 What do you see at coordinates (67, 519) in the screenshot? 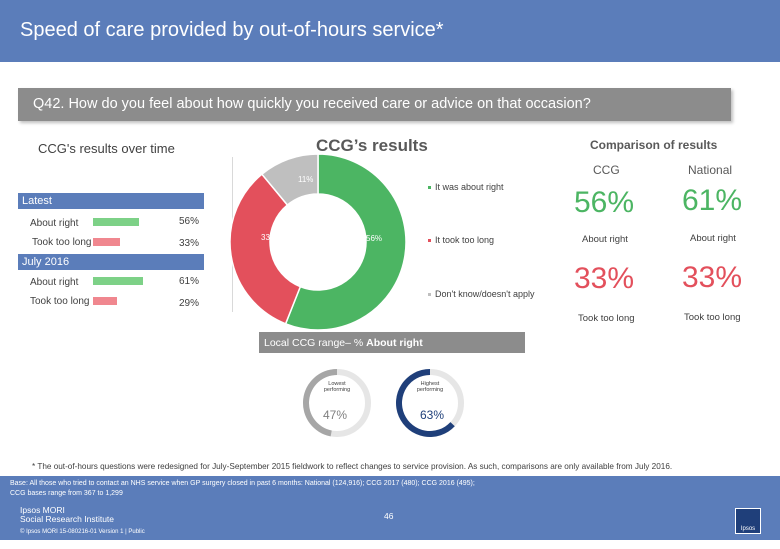
I see `logo-line-2: Social Research Institute` at bounding box center [67, 519].